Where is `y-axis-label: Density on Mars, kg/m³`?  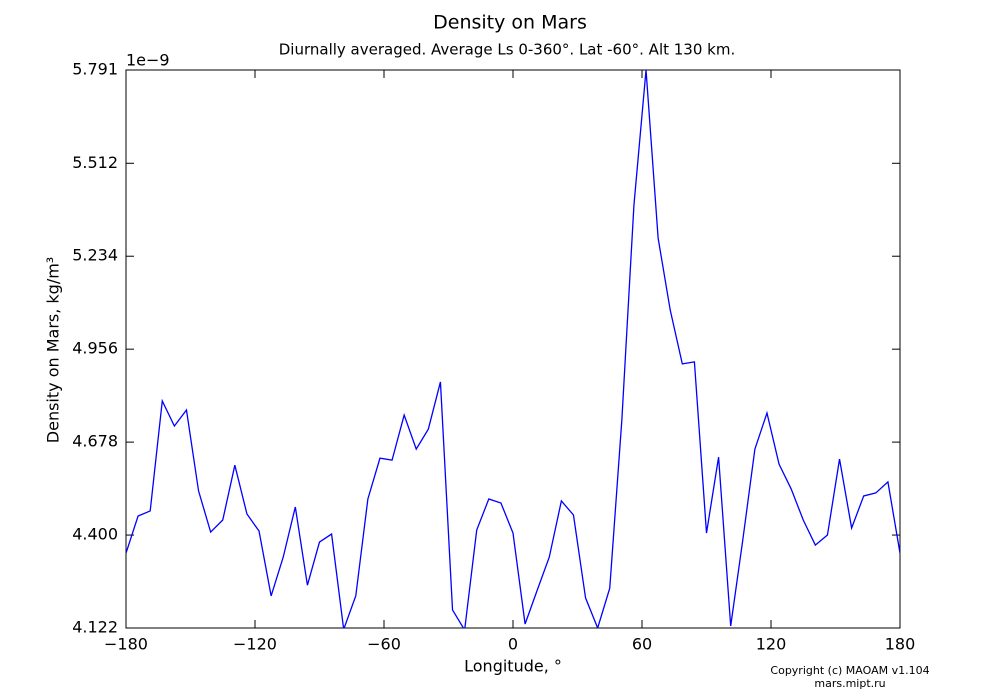
y-axis-label: Density on Mars, kg/m³ is located at coordinates (53, 350).